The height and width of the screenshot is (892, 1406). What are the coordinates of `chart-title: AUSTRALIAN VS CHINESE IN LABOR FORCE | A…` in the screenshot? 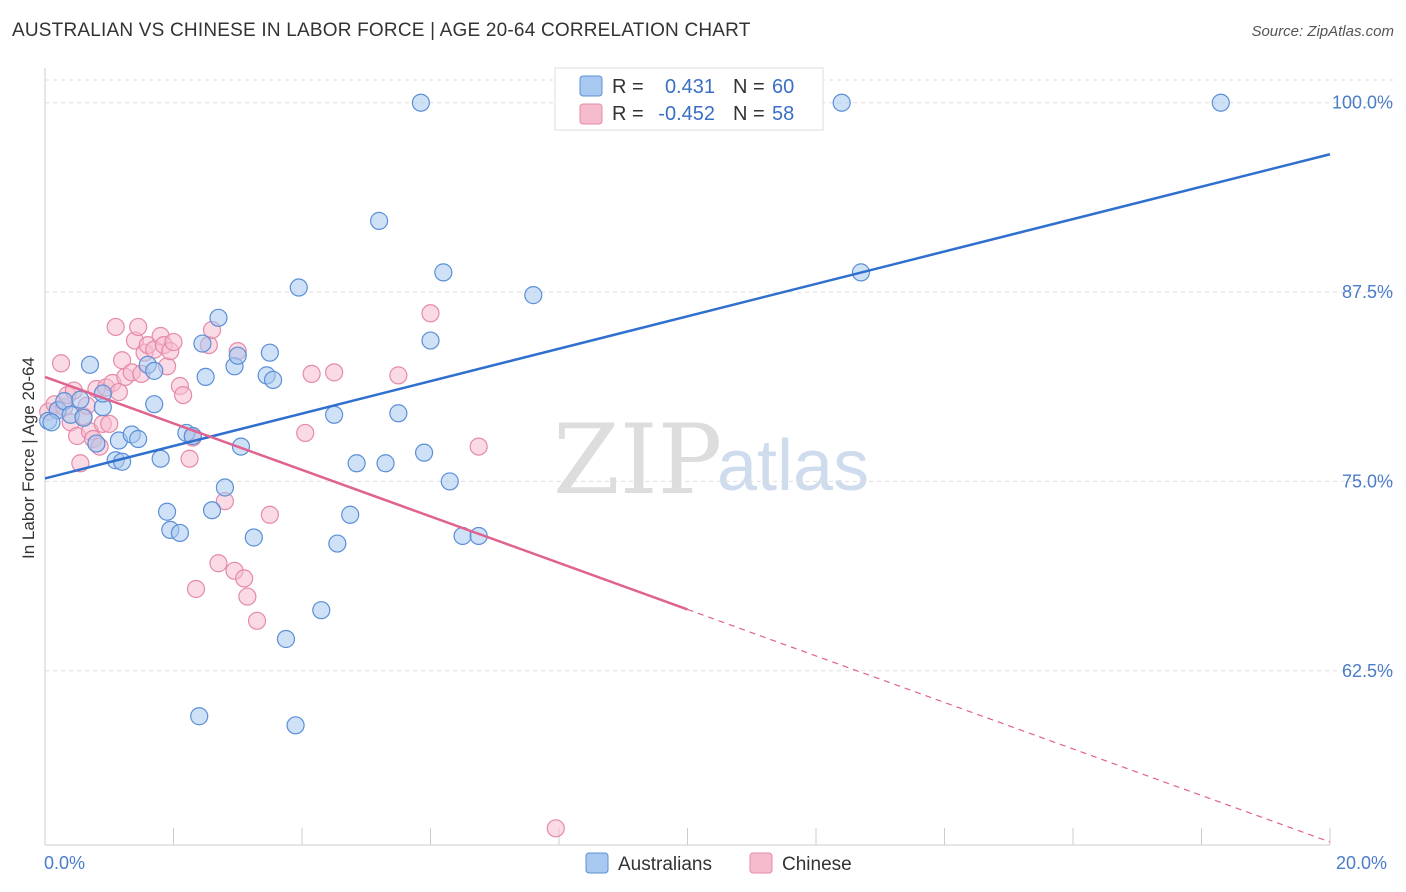 It's located at (381, 30).